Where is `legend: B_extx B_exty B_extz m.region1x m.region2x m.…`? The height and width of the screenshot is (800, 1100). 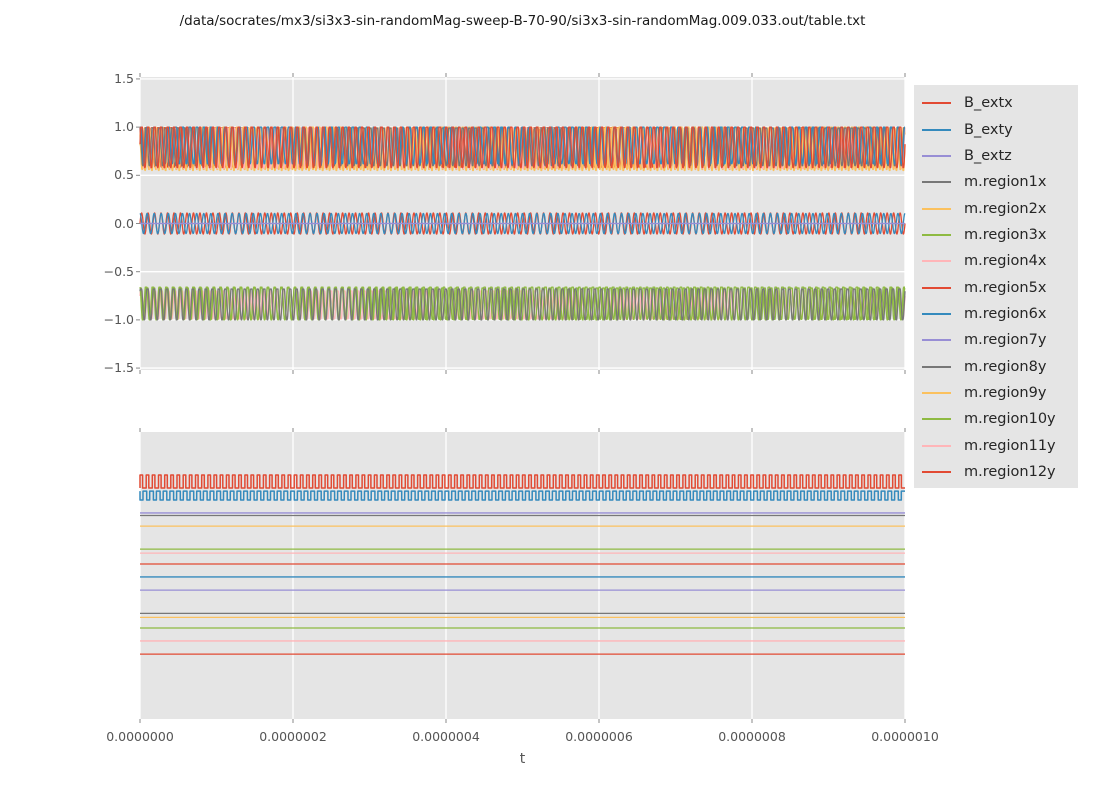
legend: B_extx B_exty B_extz m.region1x m.region2x m.… is located at coordinates (996, 286).